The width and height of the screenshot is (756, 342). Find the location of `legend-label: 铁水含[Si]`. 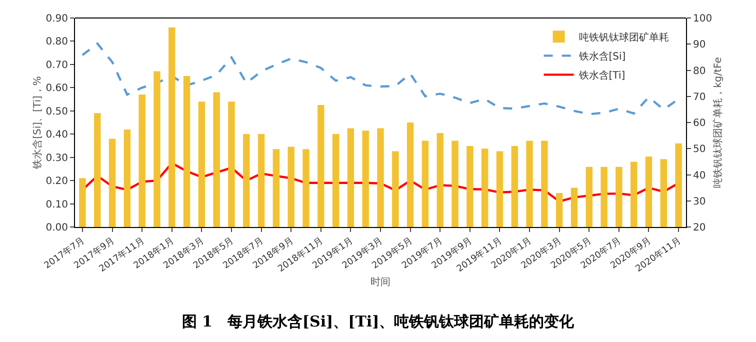

legend-label: 铁水含[Si] is located at coordinates (602, 56).